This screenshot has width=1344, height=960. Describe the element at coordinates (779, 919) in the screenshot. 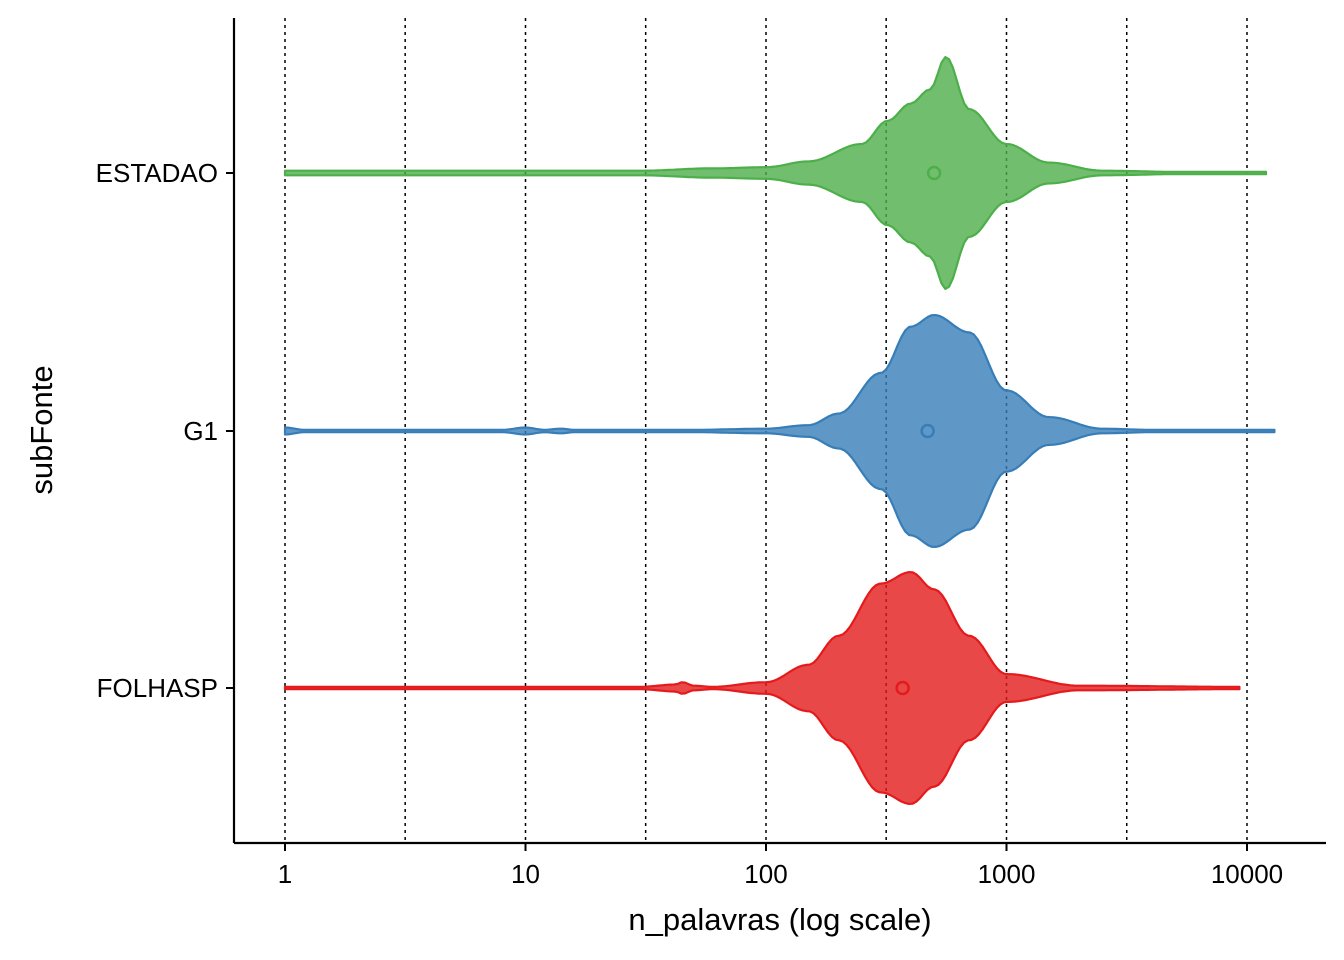

I see `x-axis-title: n_palavras (log scale)` at that location.